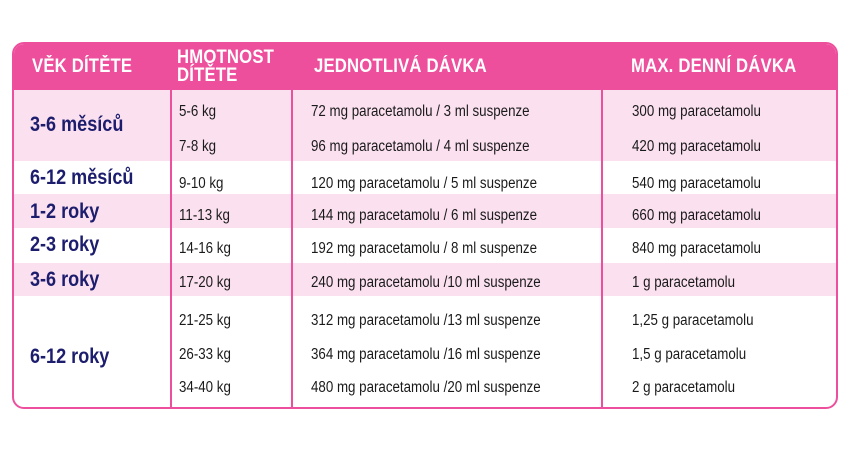 Image resolution: width=850 pixels, height=450 pixels. What do you see at coordinates (205, 387) in the screenshot?
I see `weight-cell: 34-40 kg` at bounding box center [205, 387].